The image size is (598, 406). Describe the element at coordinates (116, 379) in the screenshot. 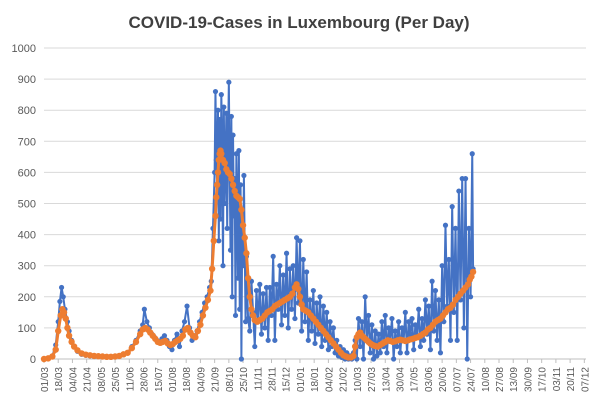

I see `x-tick-label: 25/05` at that location.